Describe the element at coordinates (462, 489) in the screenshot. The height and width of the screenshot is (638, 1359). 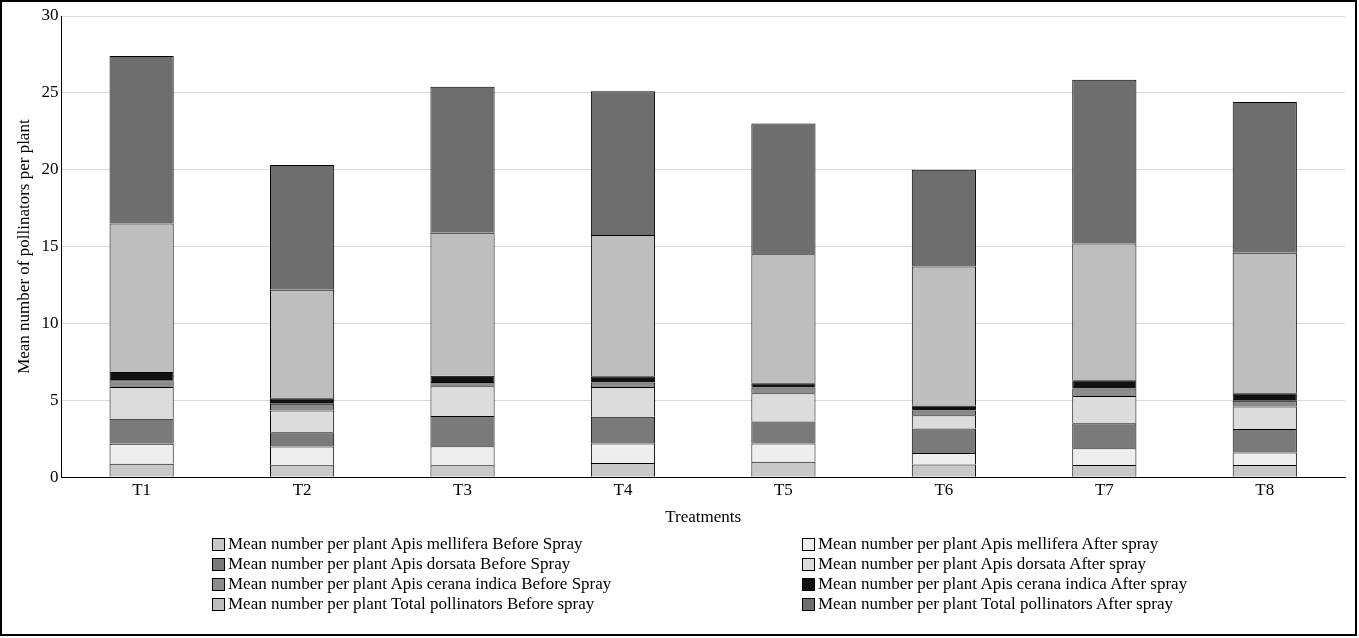
I see `x-tick-label: T3` at that location.